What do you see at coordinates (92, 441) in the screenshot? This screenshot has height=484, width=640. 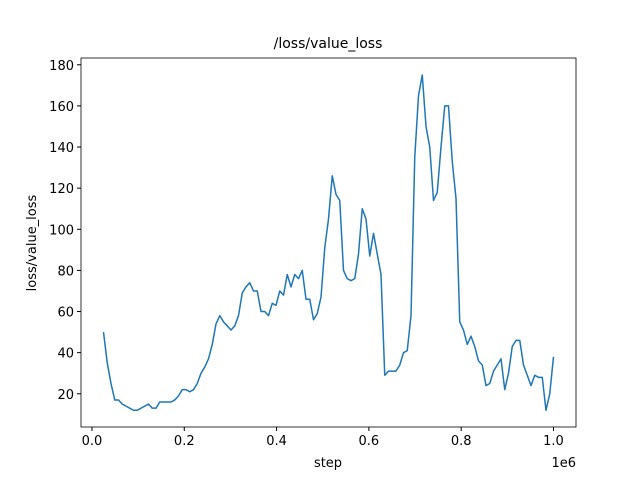 I see `x-tick-label: 0.0` at bounding box center [92, 441].